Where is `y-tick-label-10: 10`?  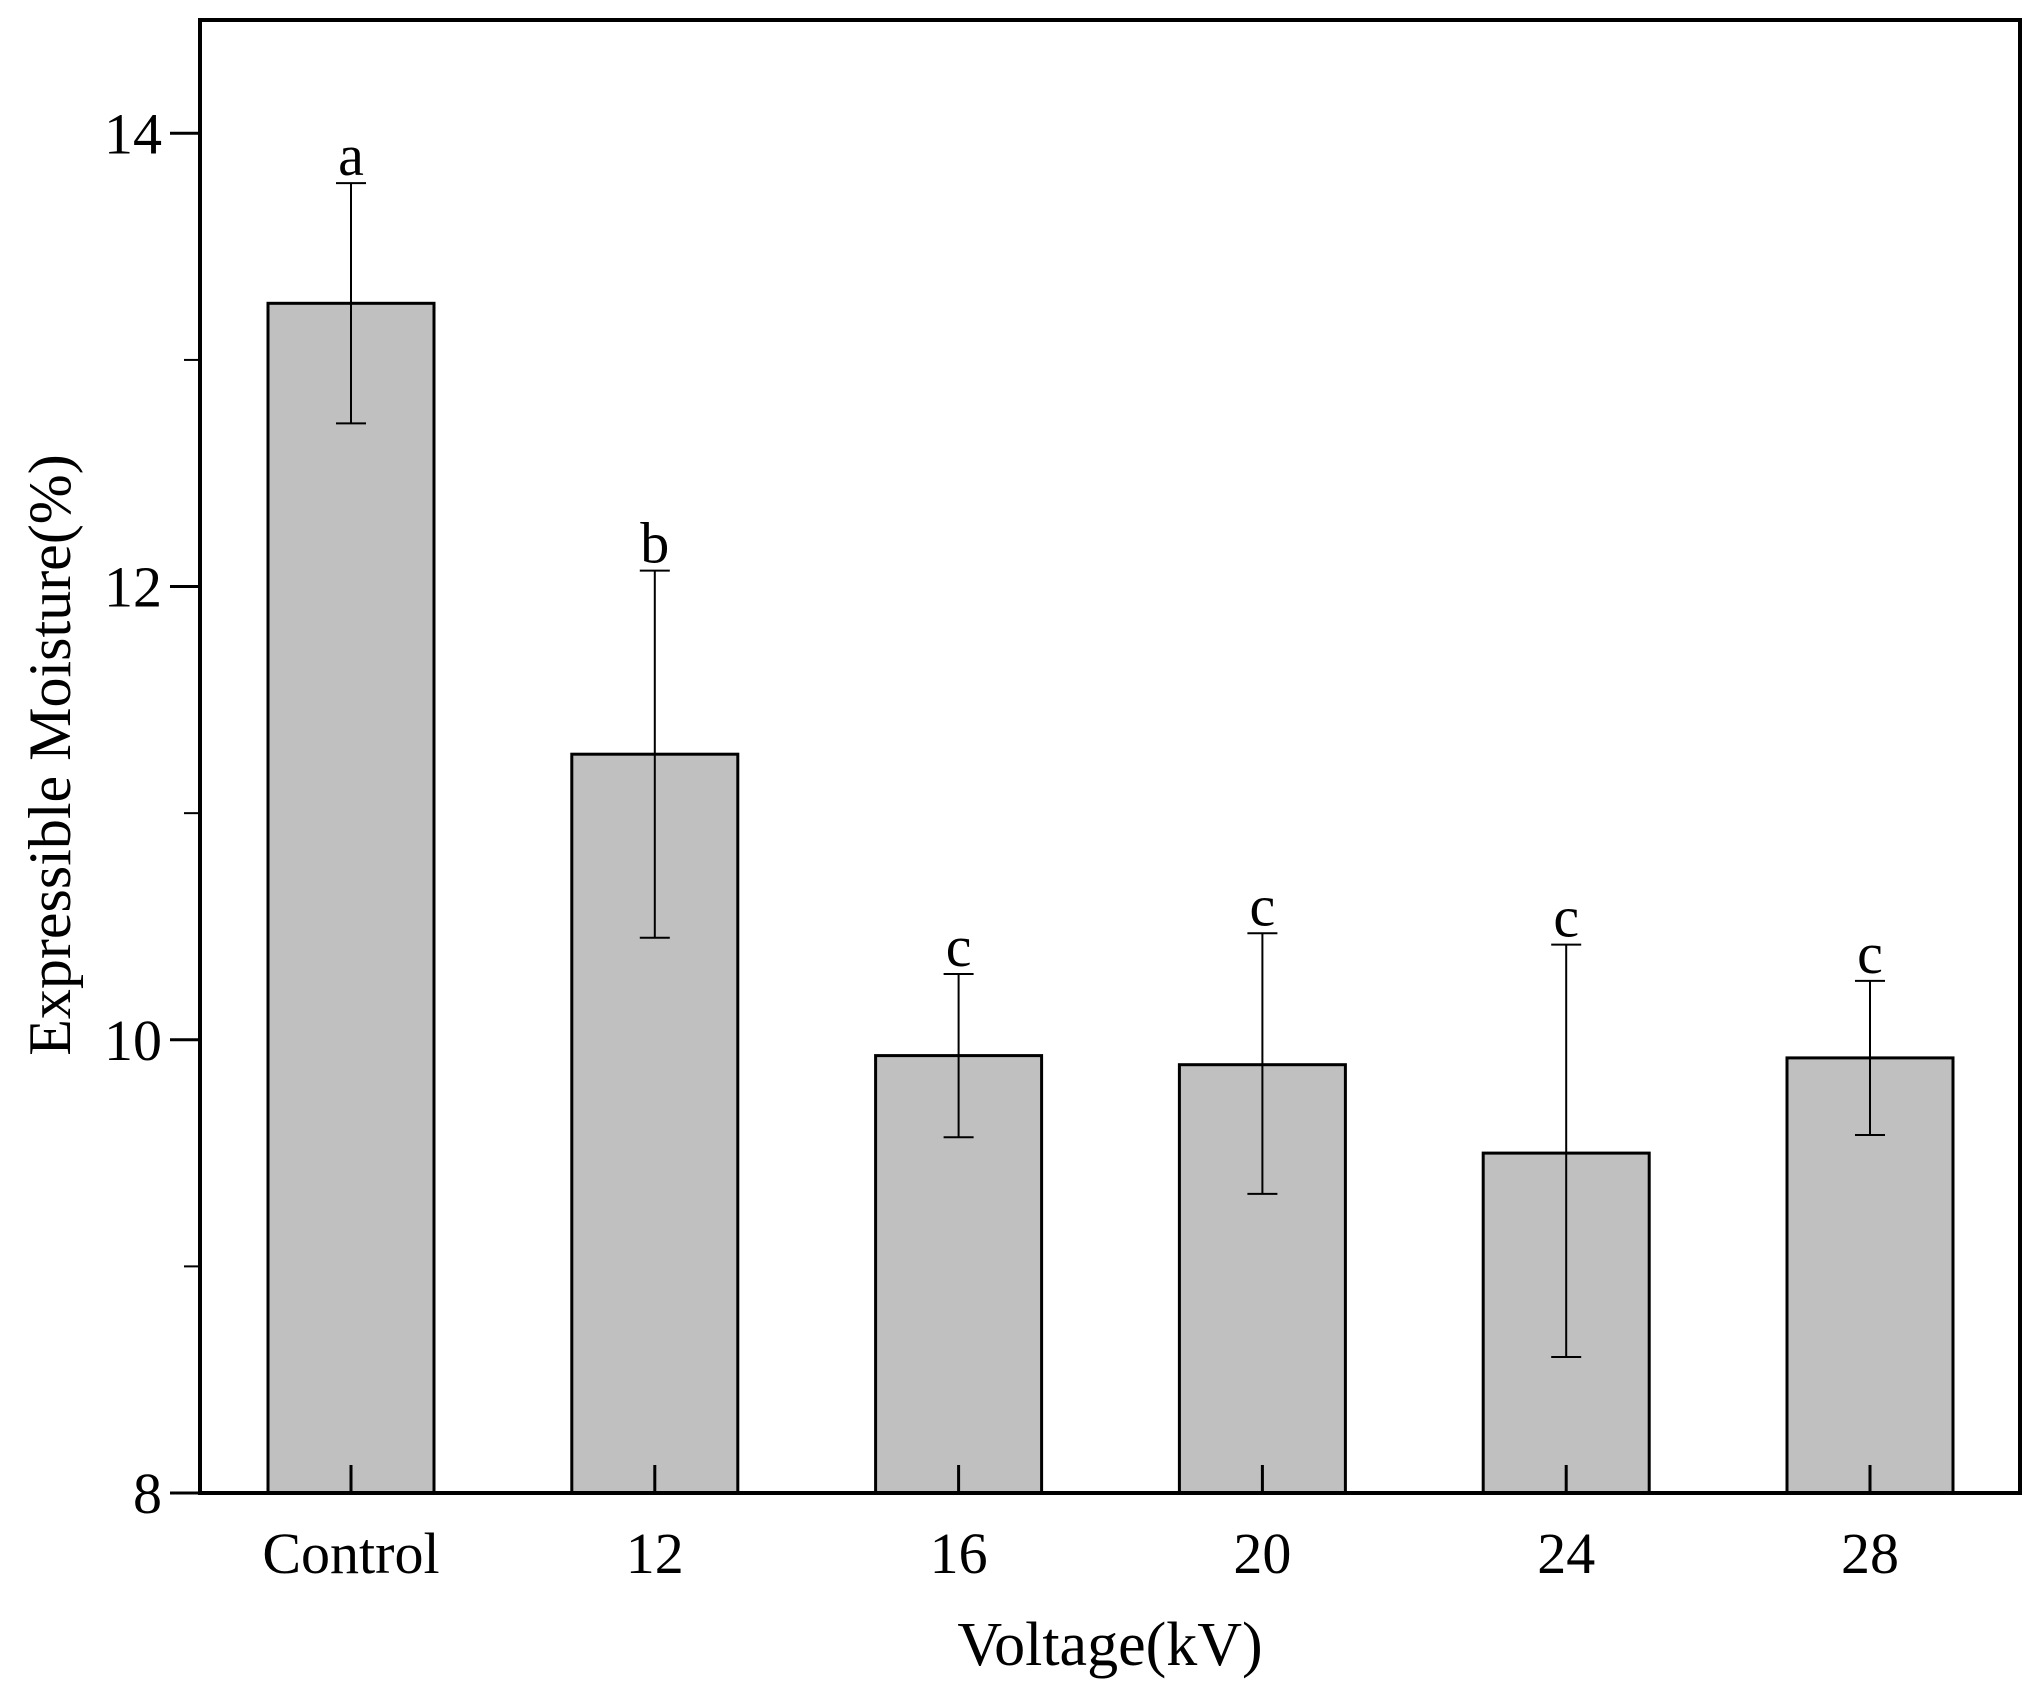 y-tick-label-10: 10 is located at coordinates (133, 1040).